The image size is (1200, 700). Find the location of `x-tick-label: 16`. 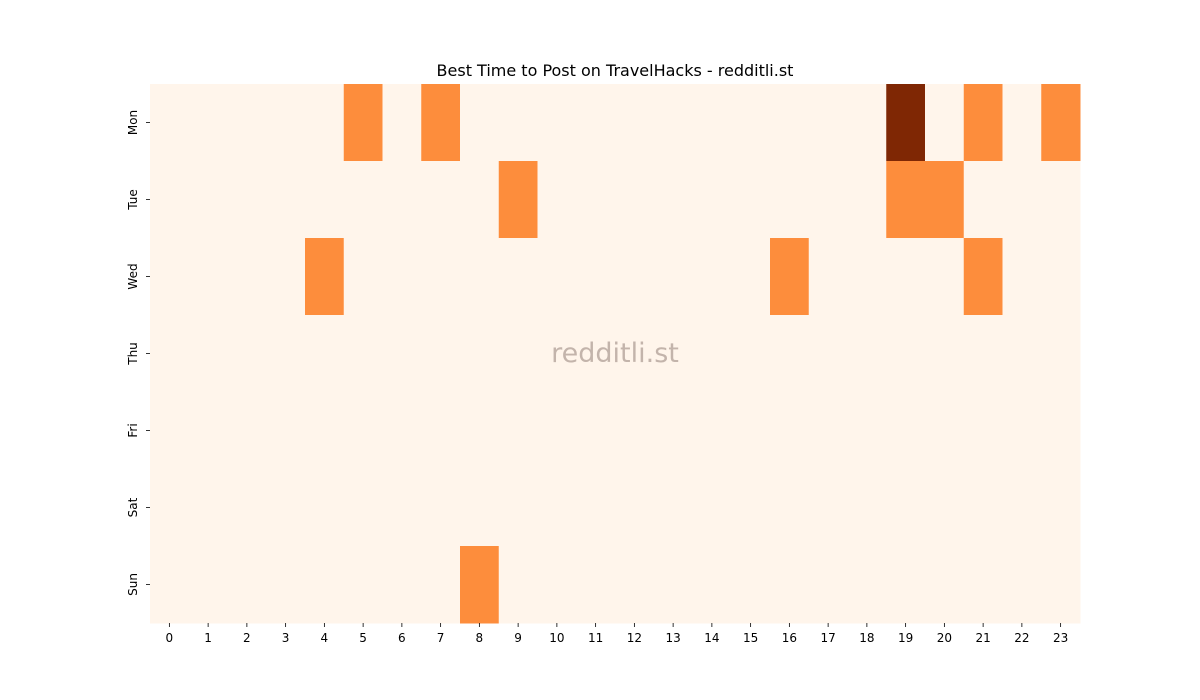

x-tick-label: 16 is located at coordinates (789, 638).